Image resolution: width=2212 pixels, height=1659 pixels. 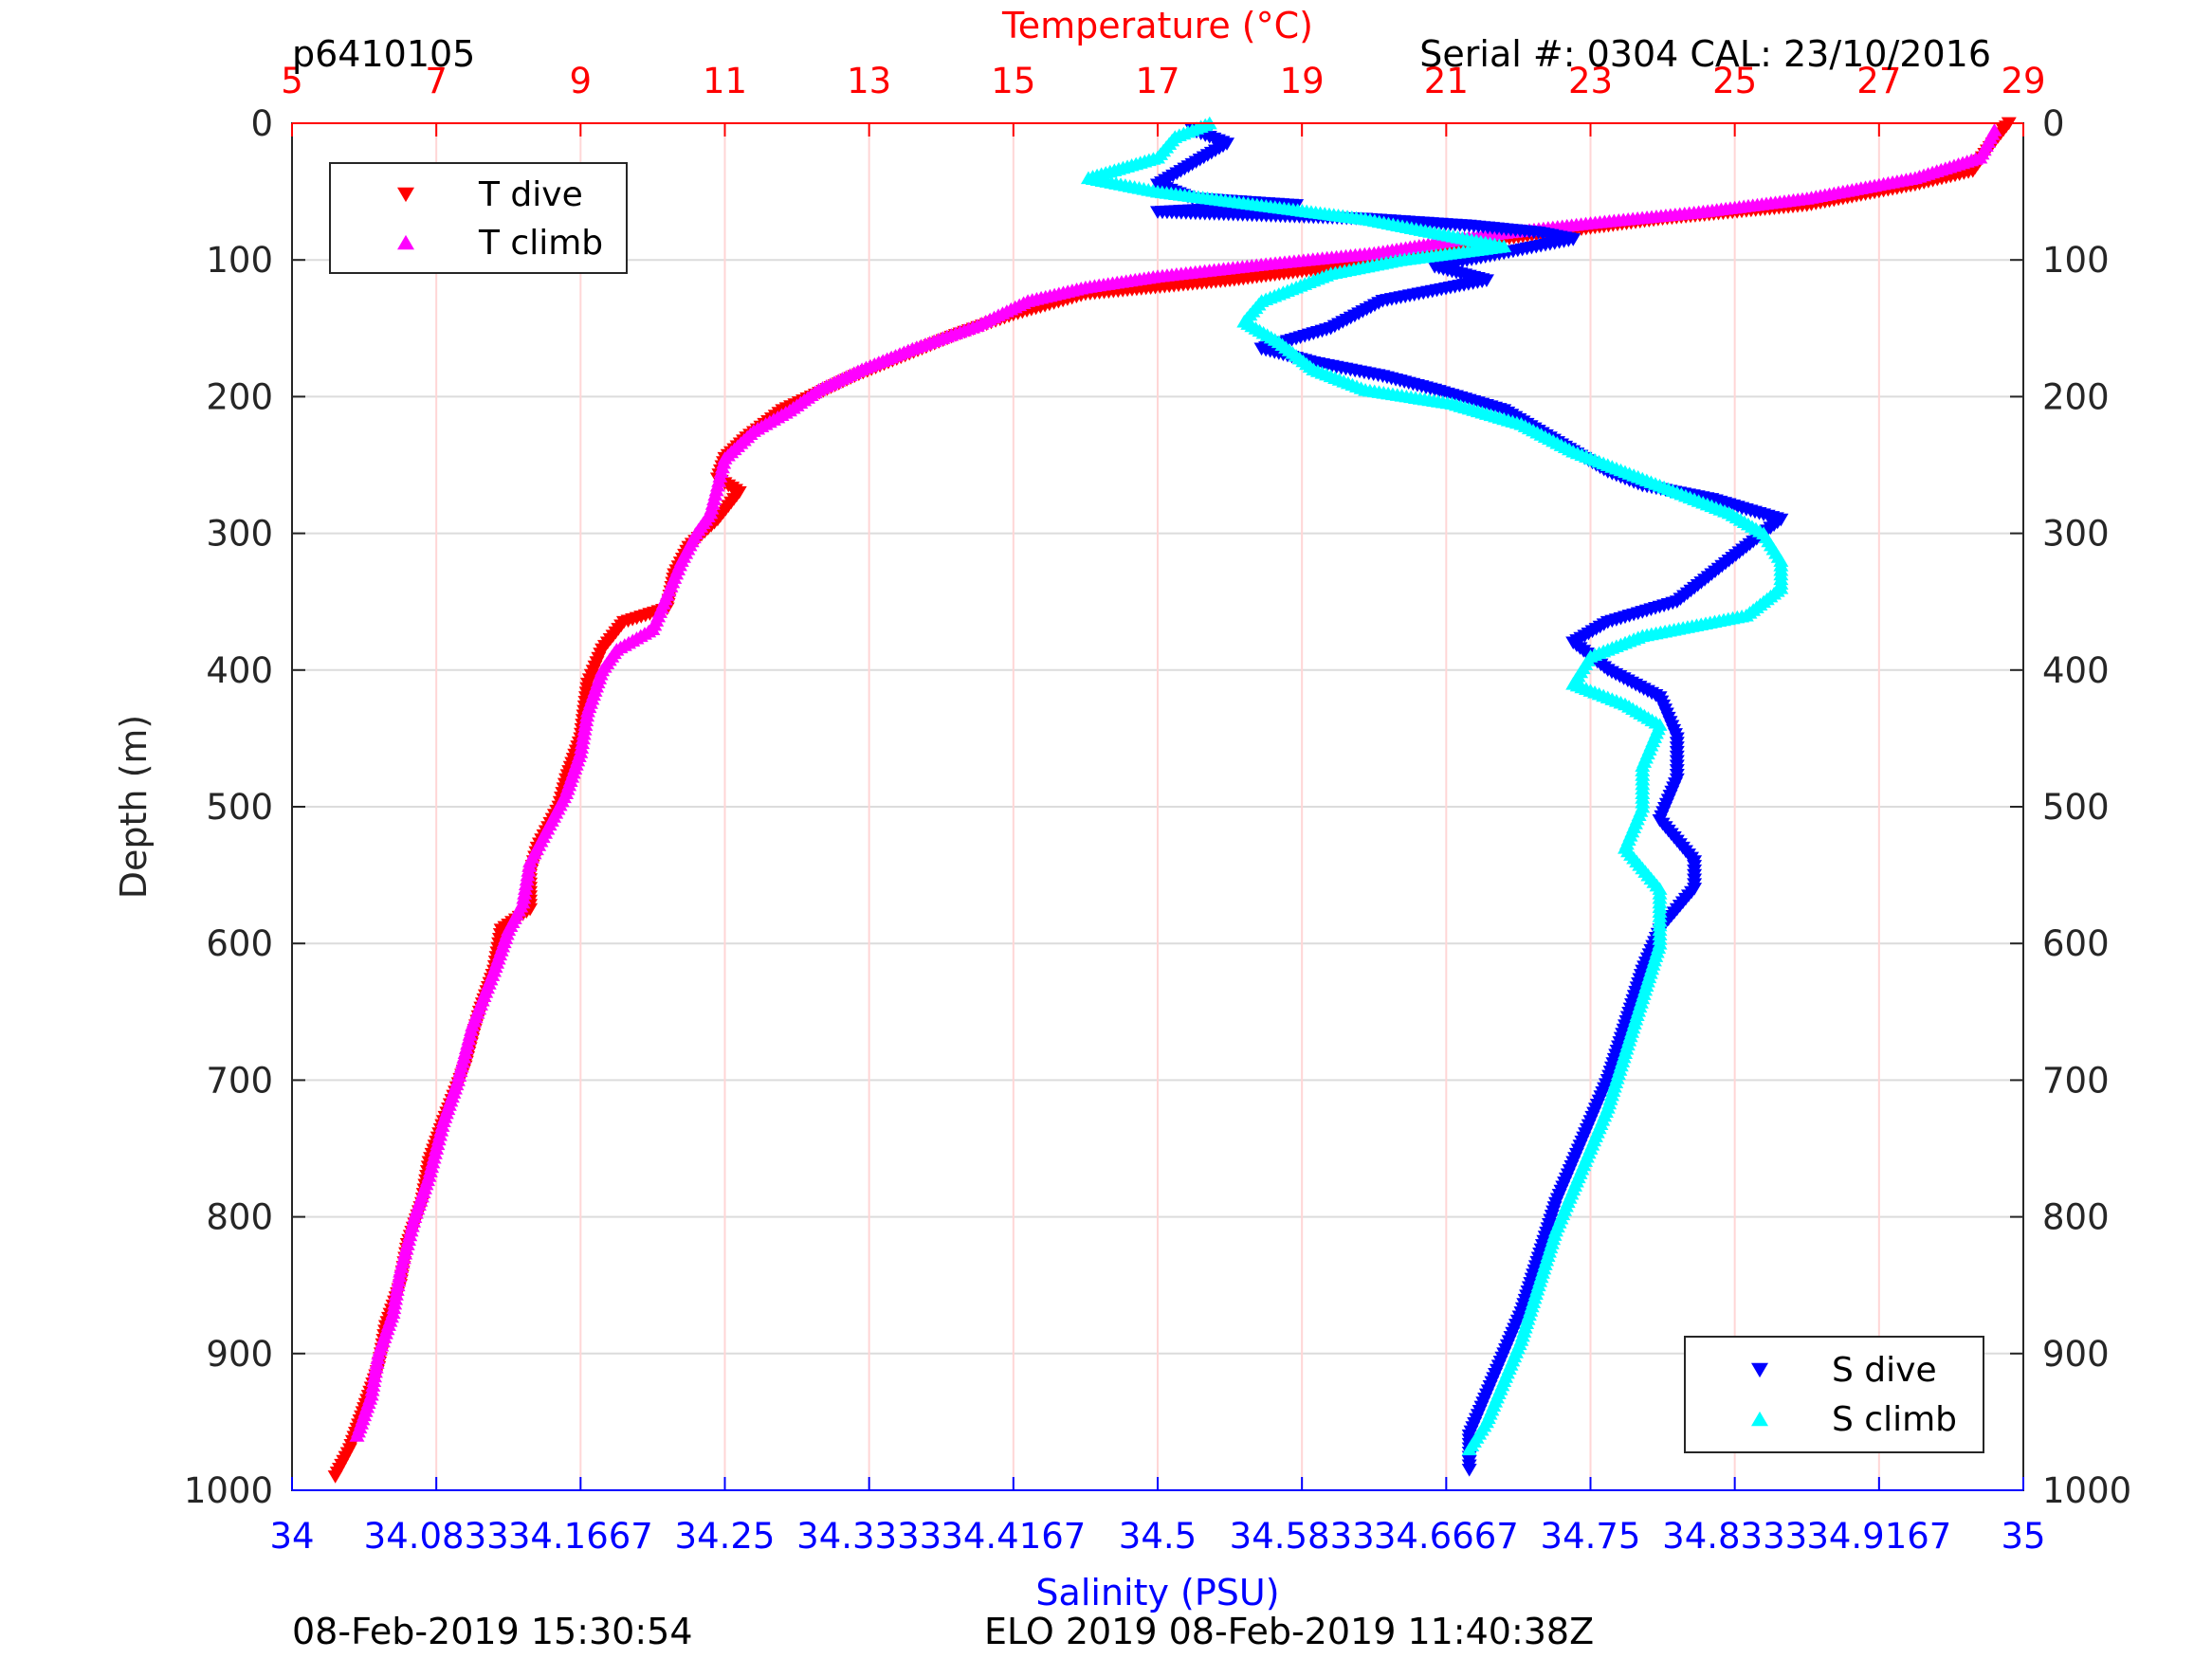 I want to click on depth-tick-label-right: 400, so click(x=2076, y=670).